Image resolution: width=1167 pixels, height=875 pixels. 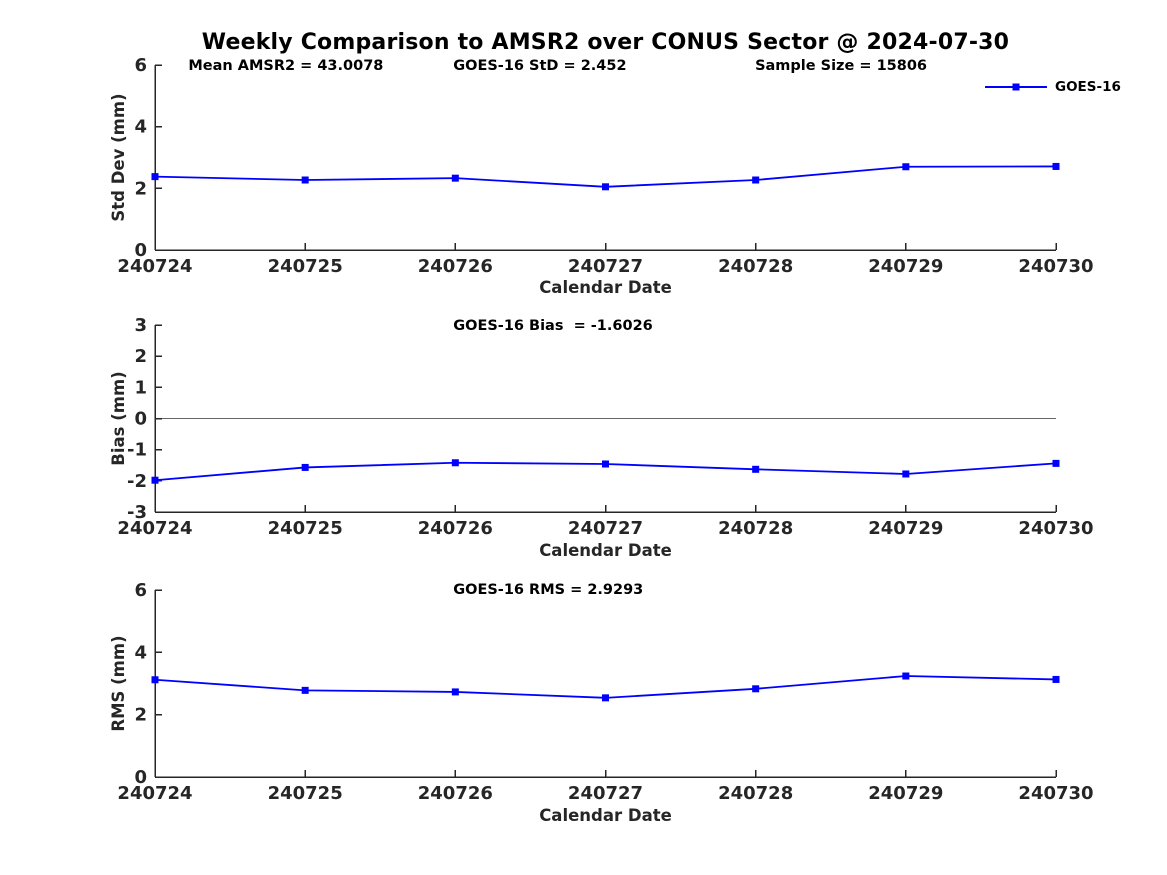 What do you see at coordinates (137, 481) in the screenshot?
I see `y-tick-label: -2` at bounding box center [137, 481].